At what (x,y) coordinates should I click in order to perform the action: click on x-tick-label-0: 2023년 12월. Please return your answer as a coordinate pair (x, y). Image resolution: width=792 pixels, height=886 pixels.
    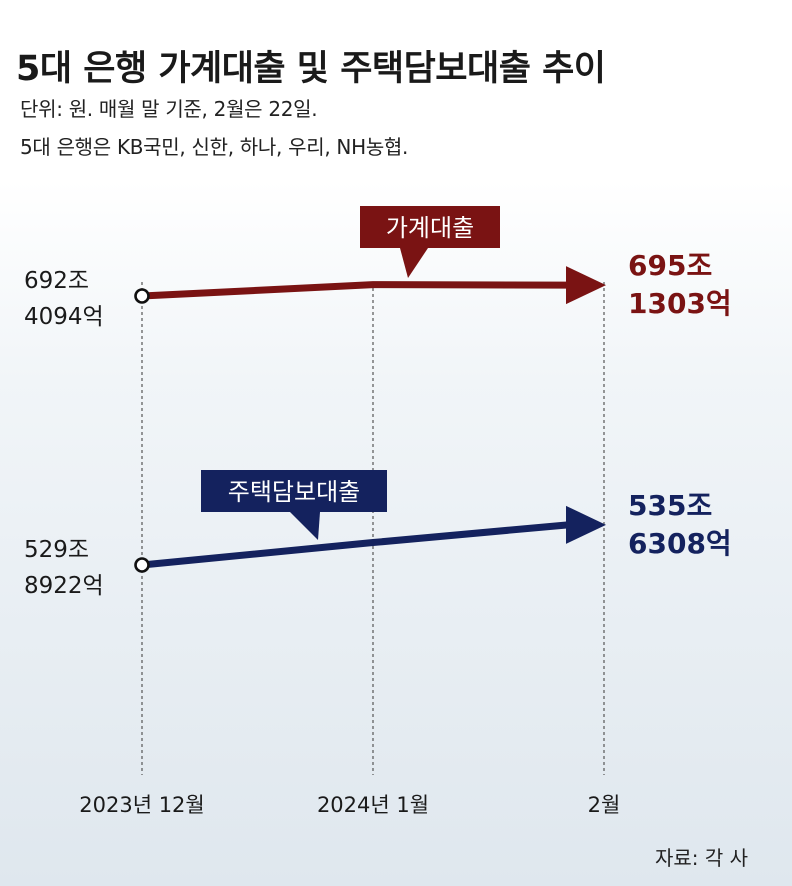
    Looking at the image, I should click on (141, 805).